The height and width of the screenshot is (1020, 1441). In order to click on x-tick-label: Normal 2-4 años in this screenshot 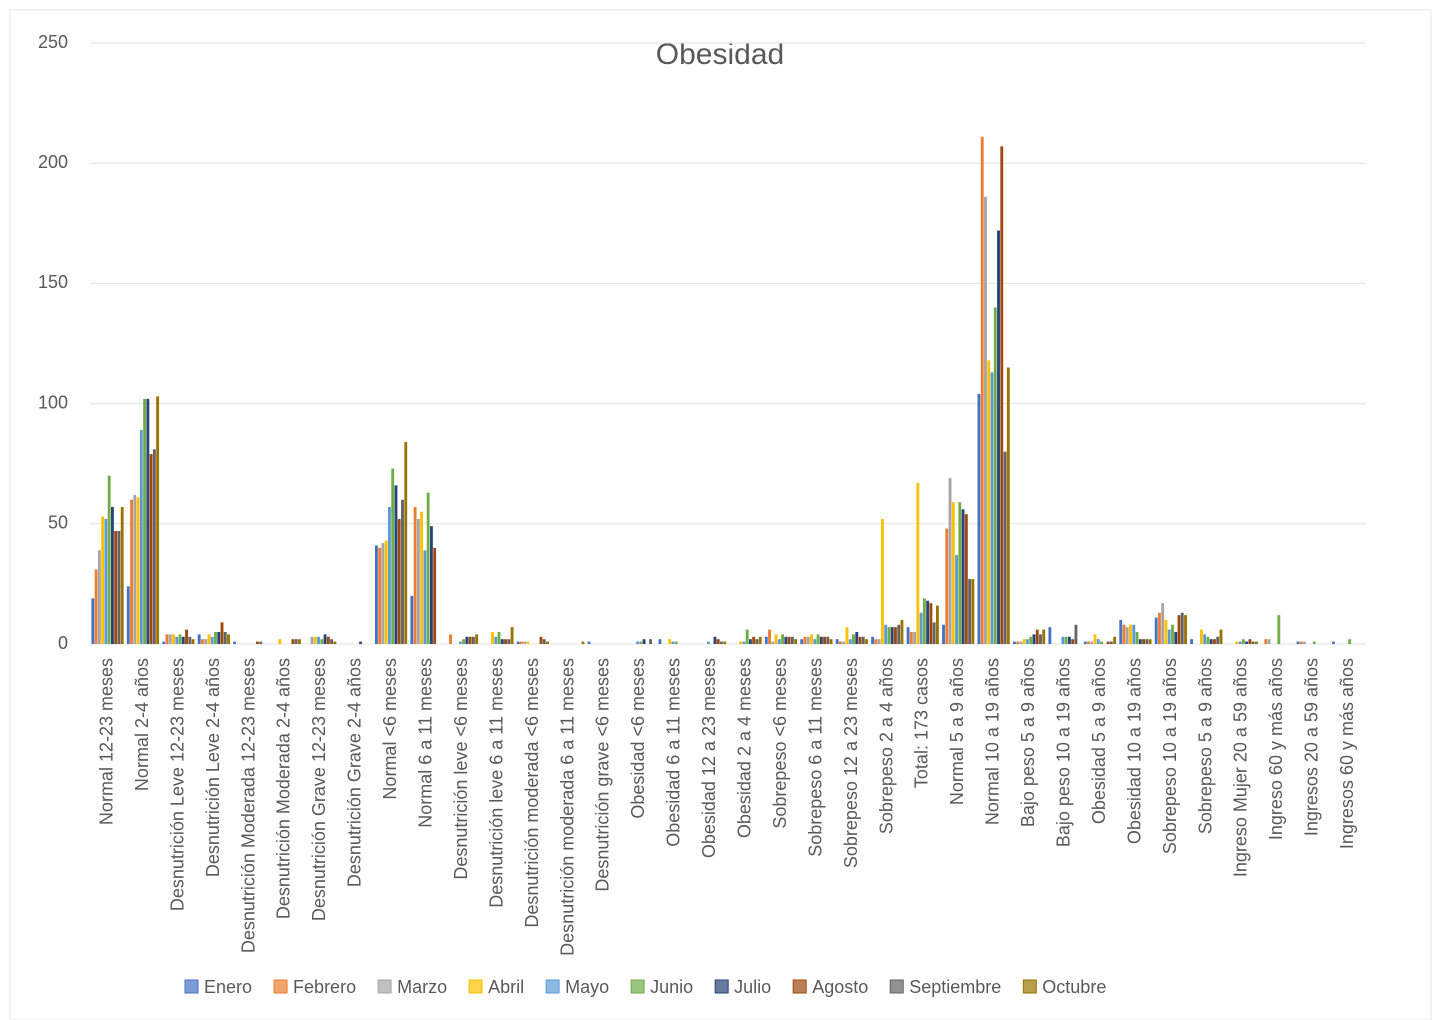, I will do `click(142, 724)`.